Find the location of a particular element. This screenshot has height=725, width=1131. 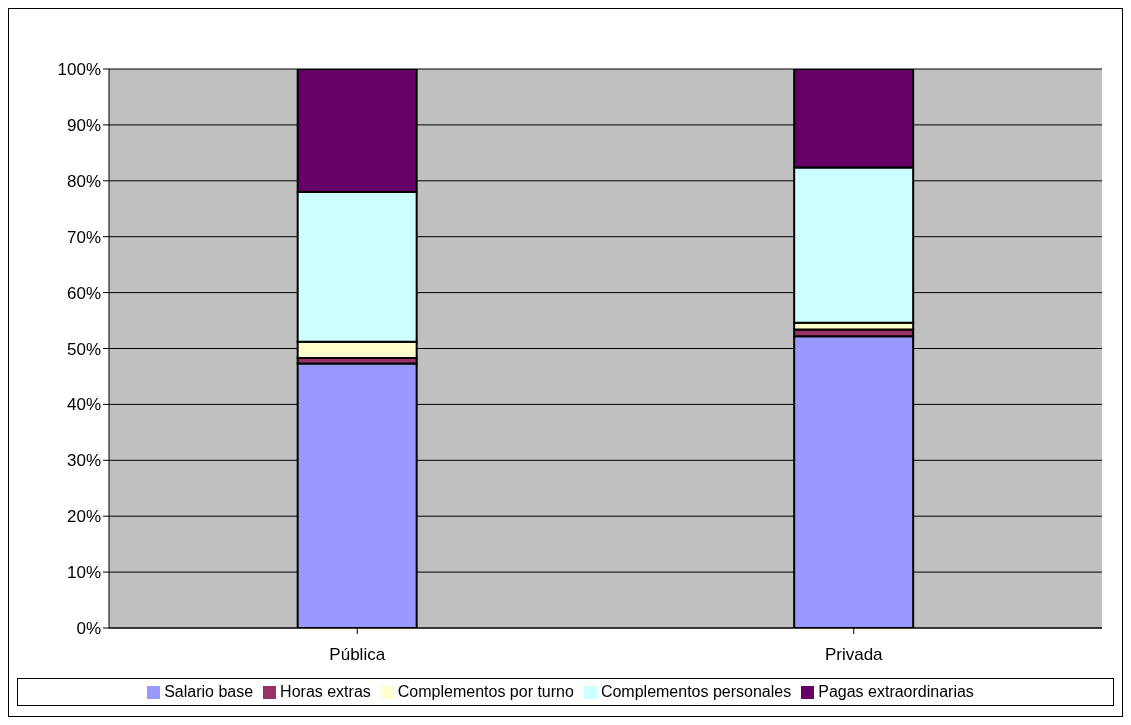

y-tick-label: 20% is located at coordinates (83, 517).